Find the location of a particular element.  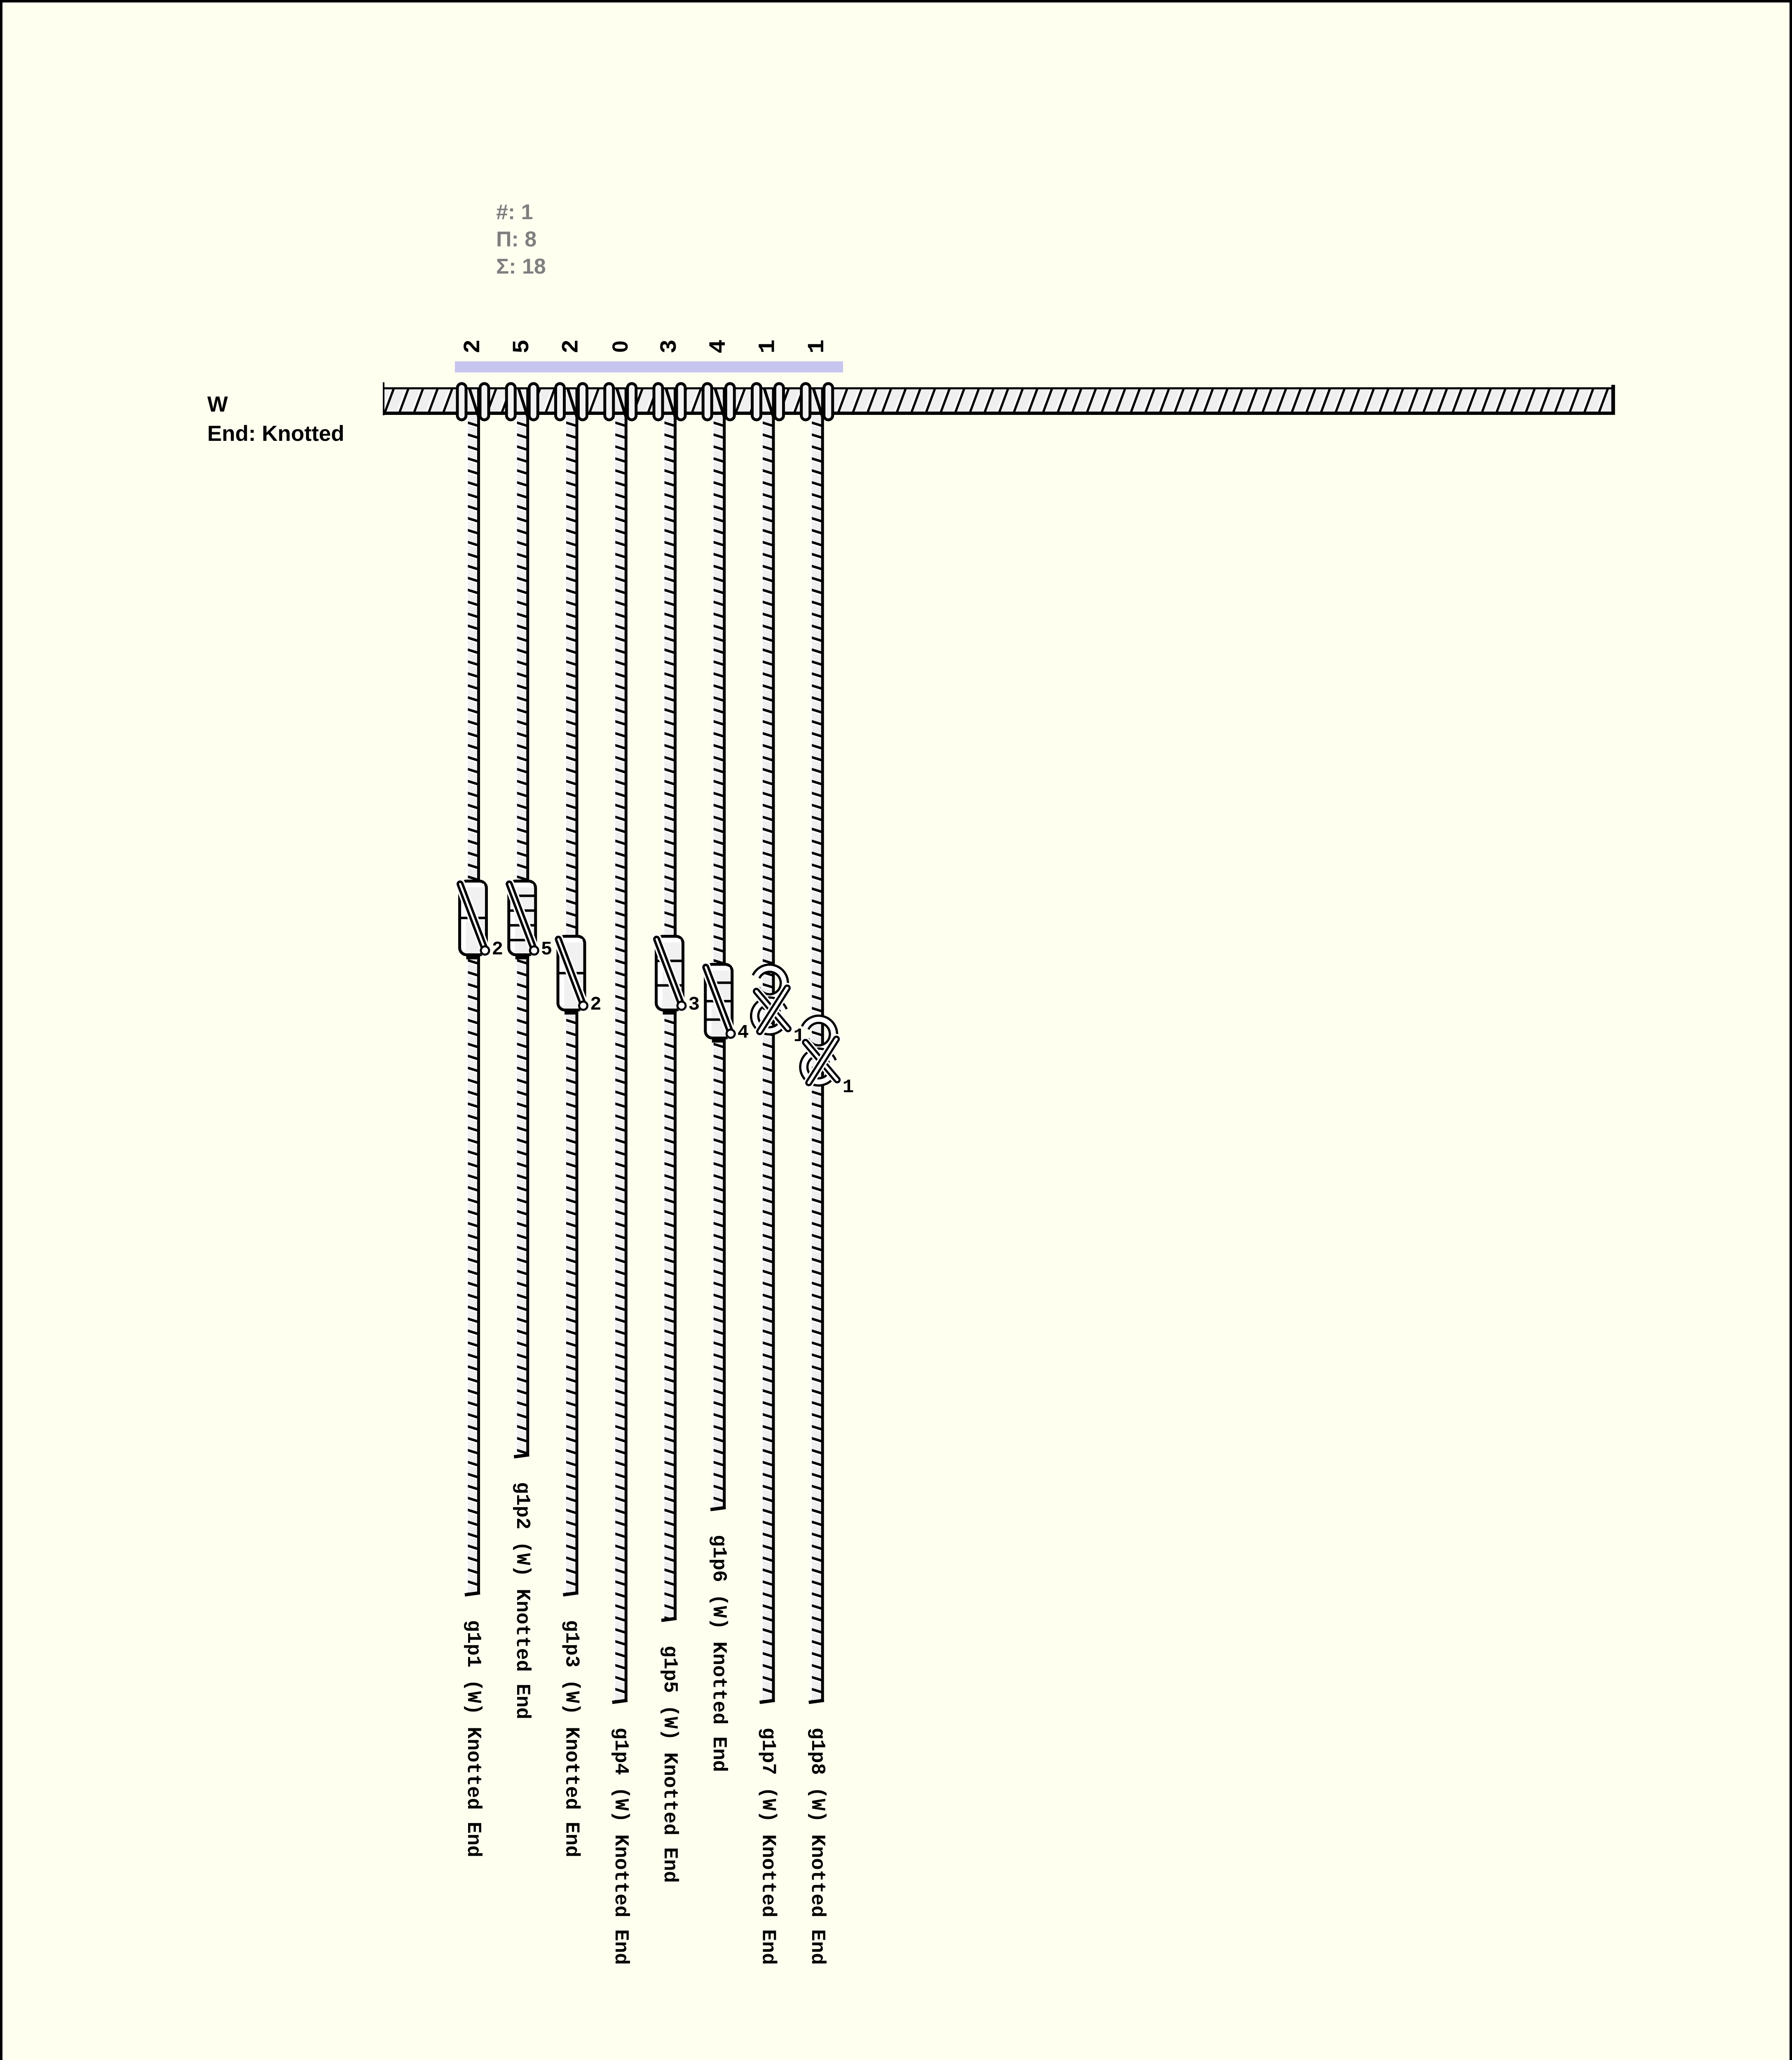

svg-text: g1p1 (W) Knotted End is located at coordinates (473, 1738).